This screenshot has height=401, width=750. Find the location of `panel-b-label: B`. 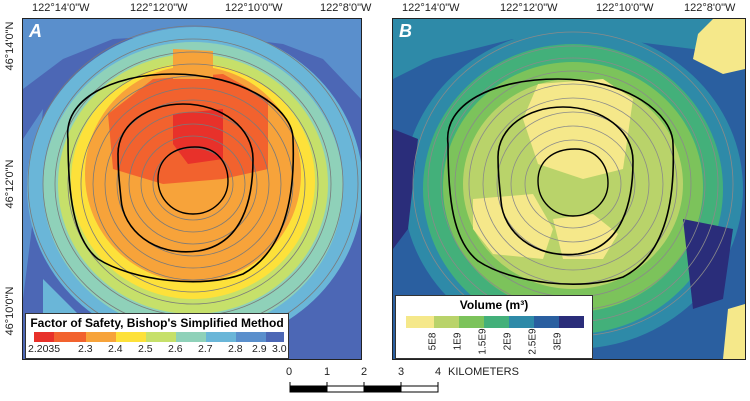

panel-b-label: B is located at coordinates (405, 31).